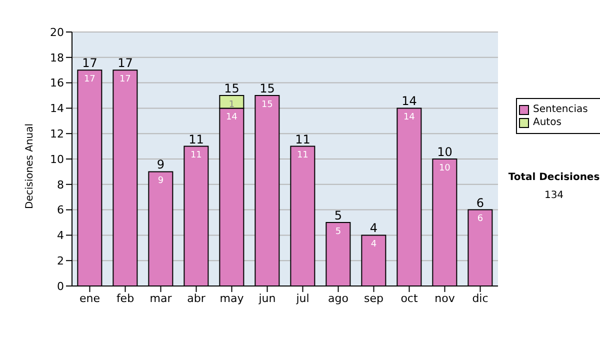 The height and width of the screenshot is (340, 600). I want to click on y-tick-label: 14, so click(57, 109).